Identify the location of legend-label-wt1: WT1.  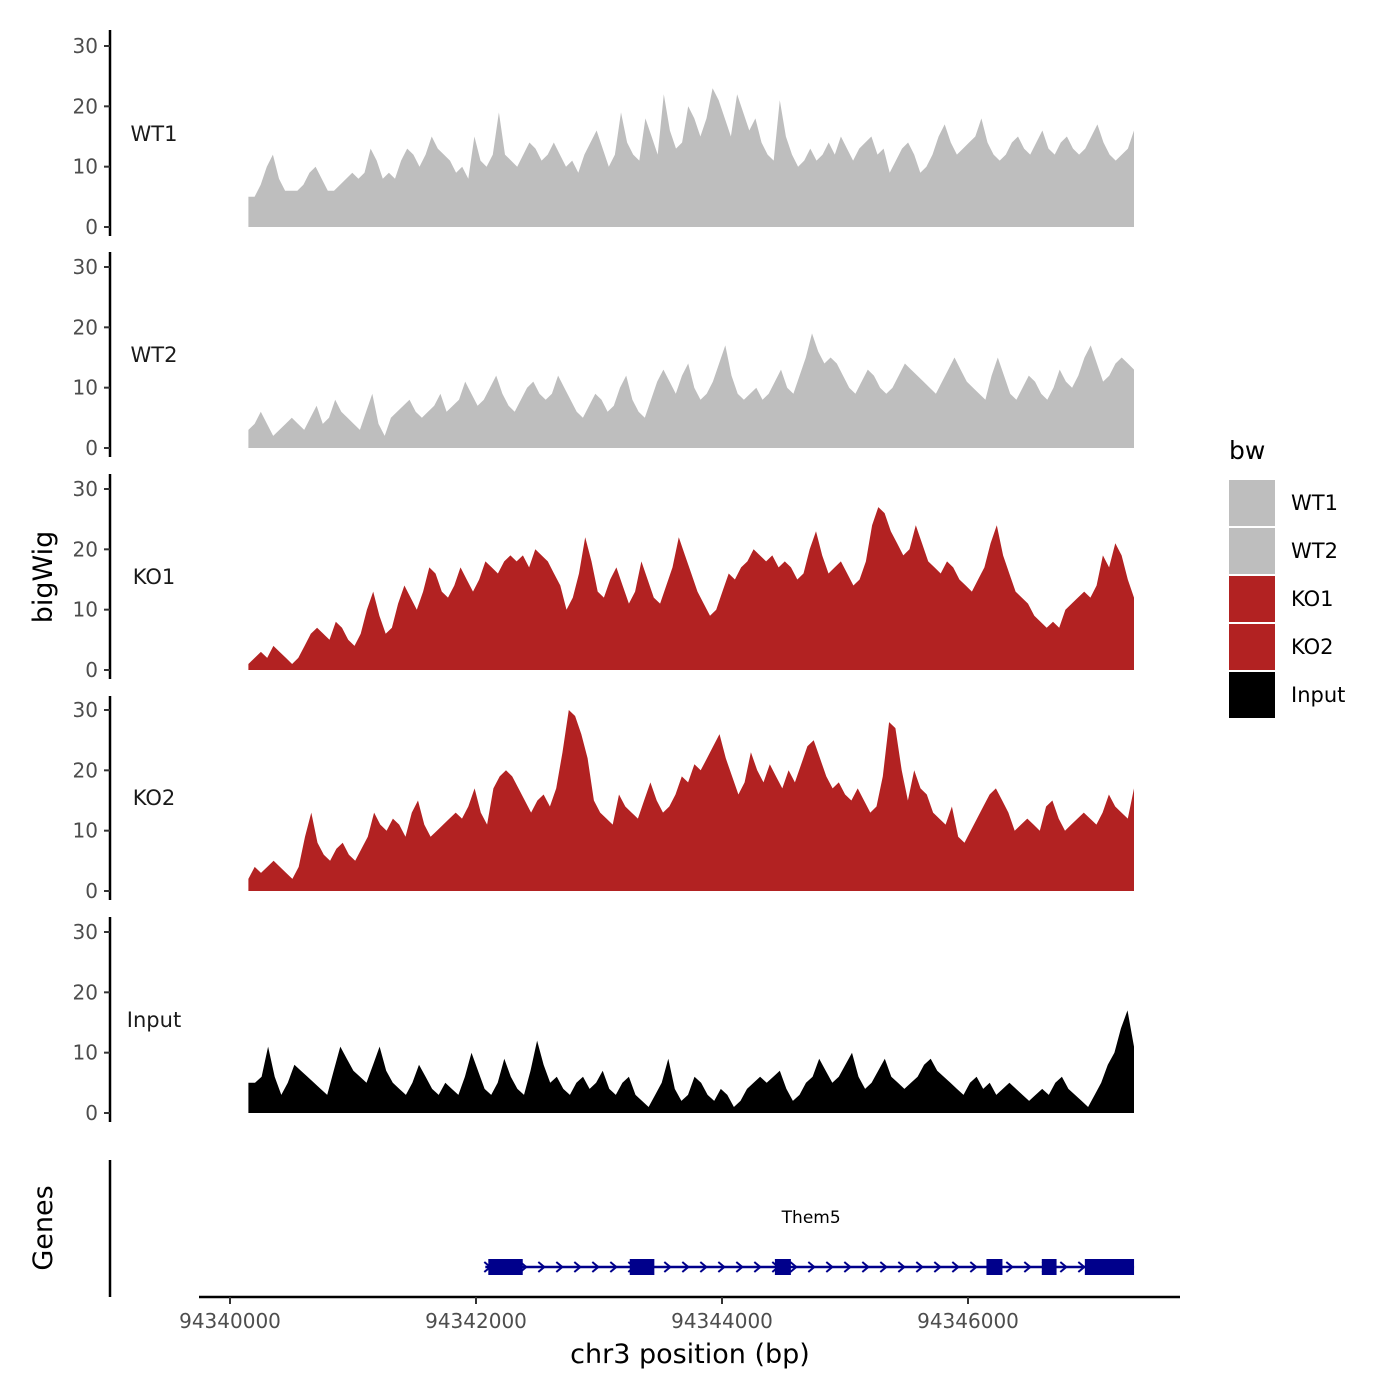
(1314, 503).